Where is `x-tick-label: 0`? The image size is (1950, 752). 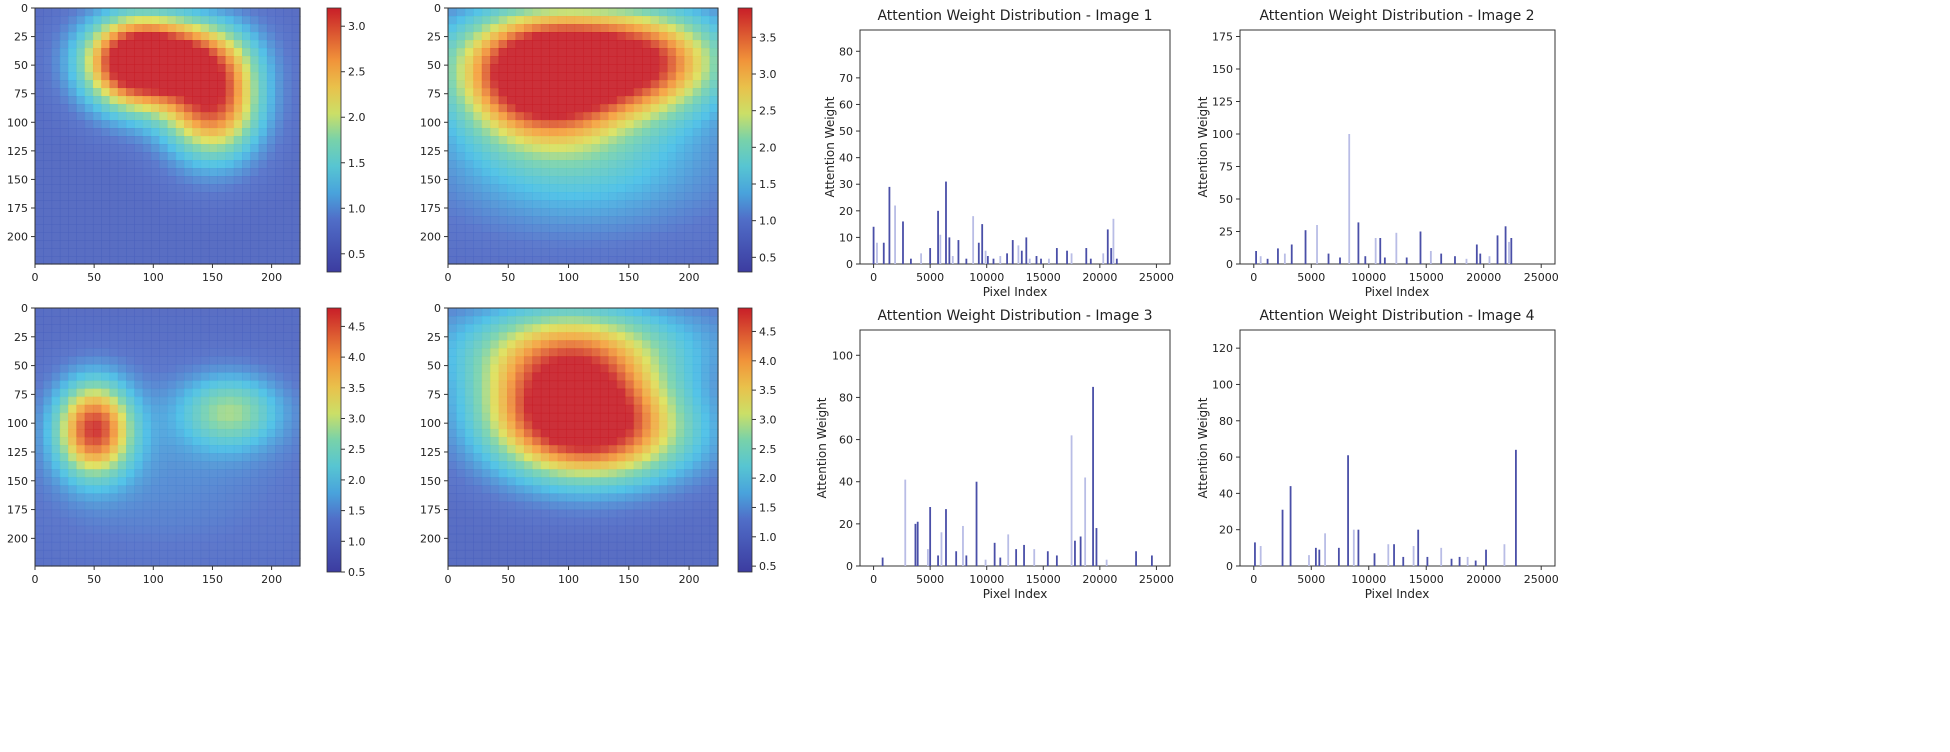
x-tick-label: 0 is located at coordinates (873, 579).